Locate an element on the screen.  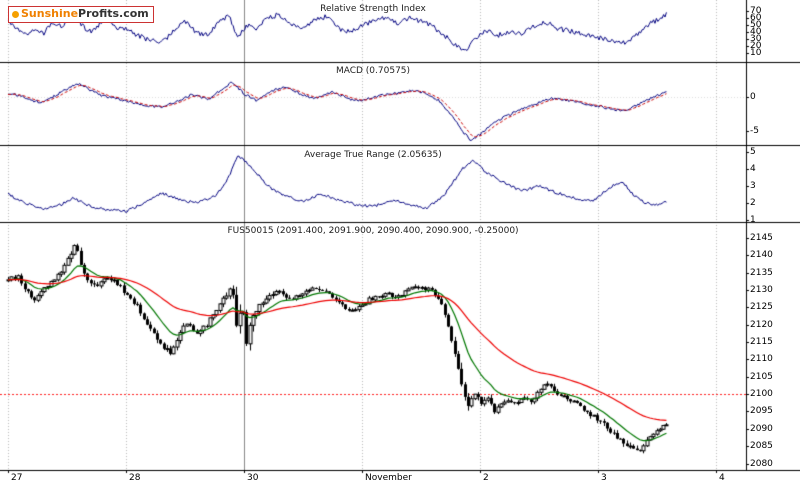
panel-title-macd: MACD (0.70575) is located at coordinates (373, 71).